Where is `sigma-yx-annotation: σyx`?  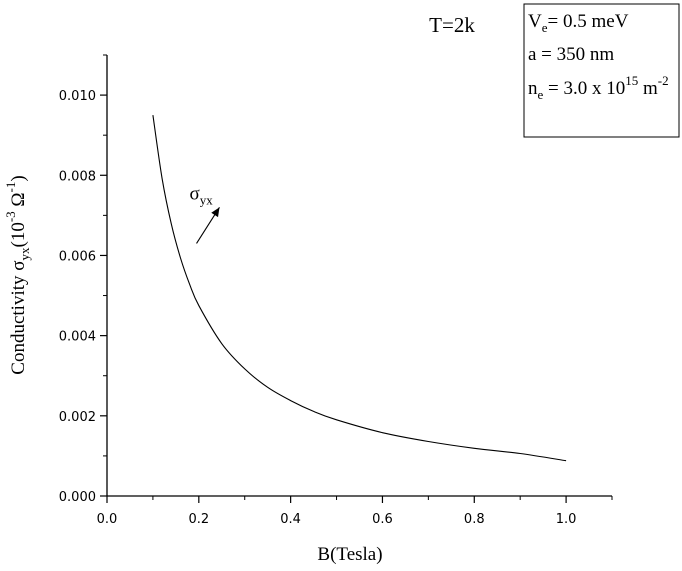
sigma-yx-annotation: σyx is located at coordinates (204, 213).